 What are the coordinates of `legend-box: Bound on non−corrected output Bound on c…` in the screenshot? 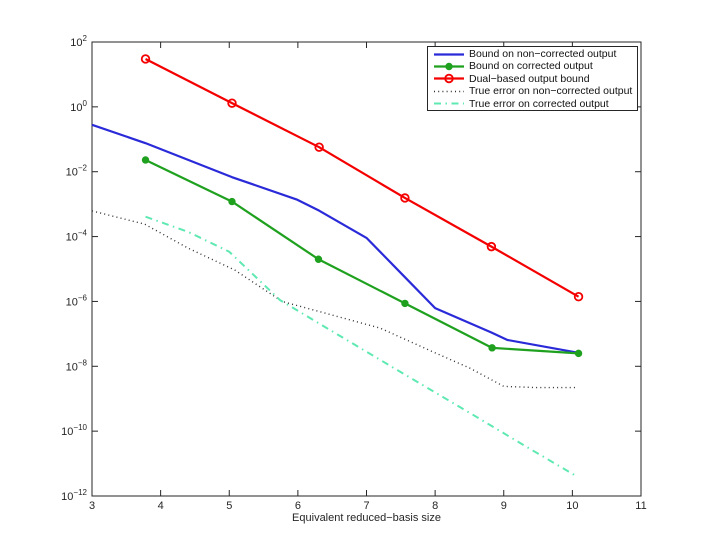 It's located at (532, 78).